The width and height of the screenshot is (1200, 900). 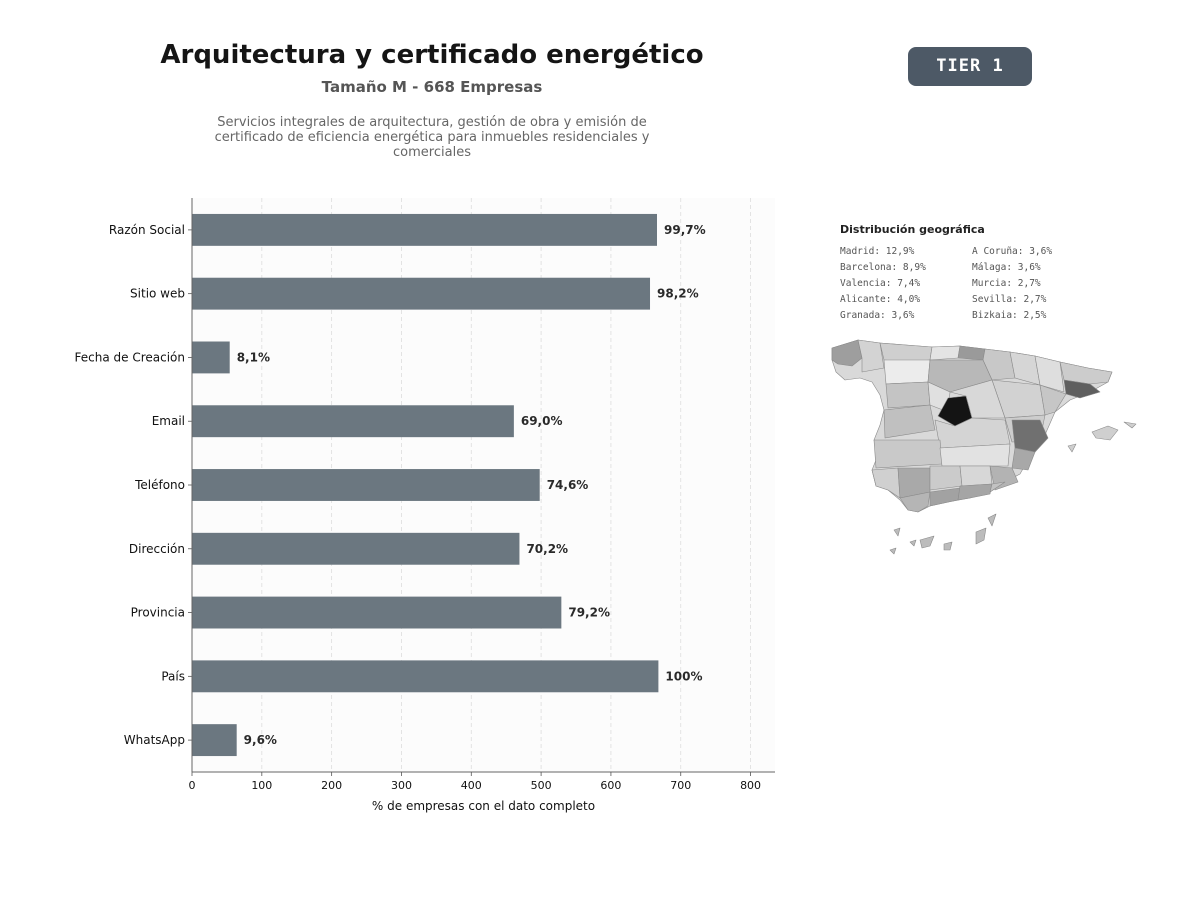 I want to click on province-bizkaia, so click(x=971, y=353).